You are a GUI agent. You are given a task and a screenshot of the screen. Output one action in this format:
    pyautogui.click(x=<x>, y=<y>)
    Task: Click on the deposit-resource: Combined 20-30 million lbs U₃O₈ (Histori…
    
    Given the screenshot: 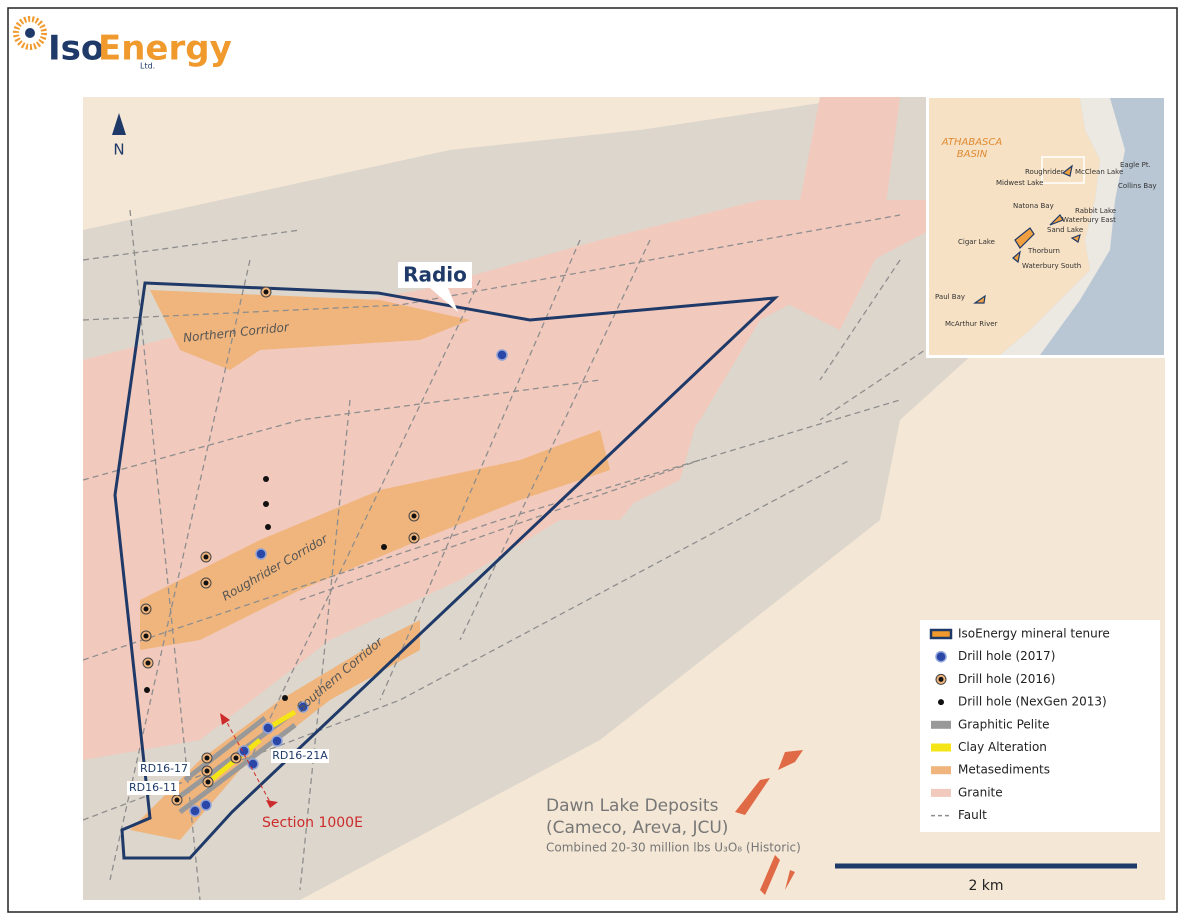 What is the action you would take?
    pyautogui.click(x=673, y=848)
    